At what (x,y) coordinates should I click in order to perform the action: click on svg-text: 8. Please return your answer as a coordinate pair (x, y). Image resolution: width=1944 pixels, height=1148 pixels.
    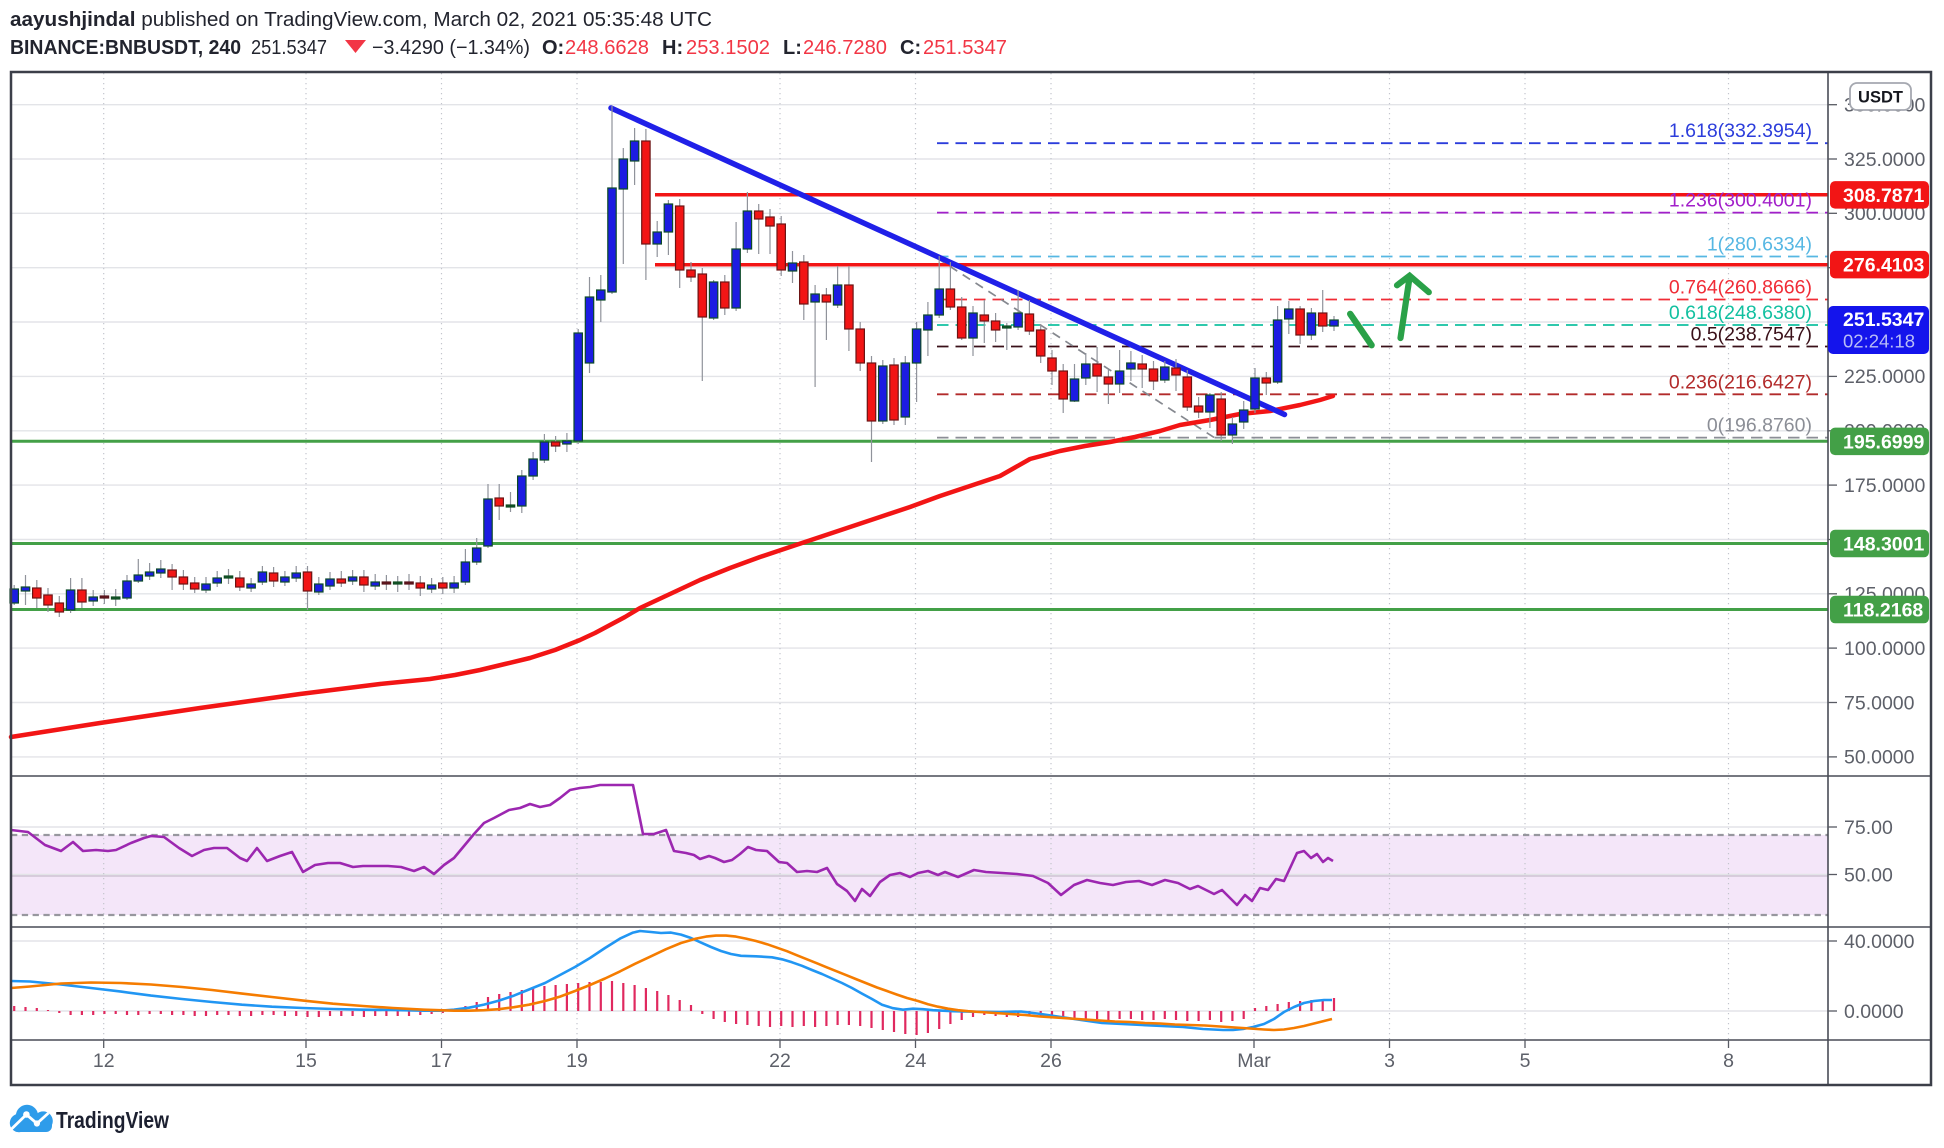
    Looking at the image, I should click on (1728, 1061).